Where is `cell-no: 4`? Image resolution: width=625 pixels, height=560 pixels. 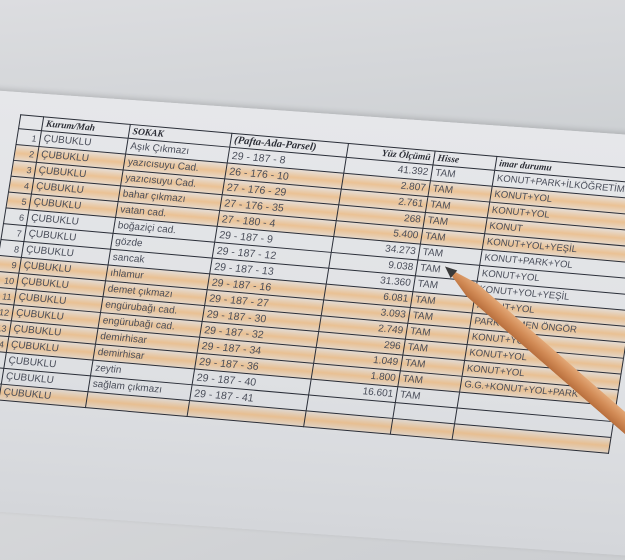 cell-no: 4 is located at coordinates (21, 185).